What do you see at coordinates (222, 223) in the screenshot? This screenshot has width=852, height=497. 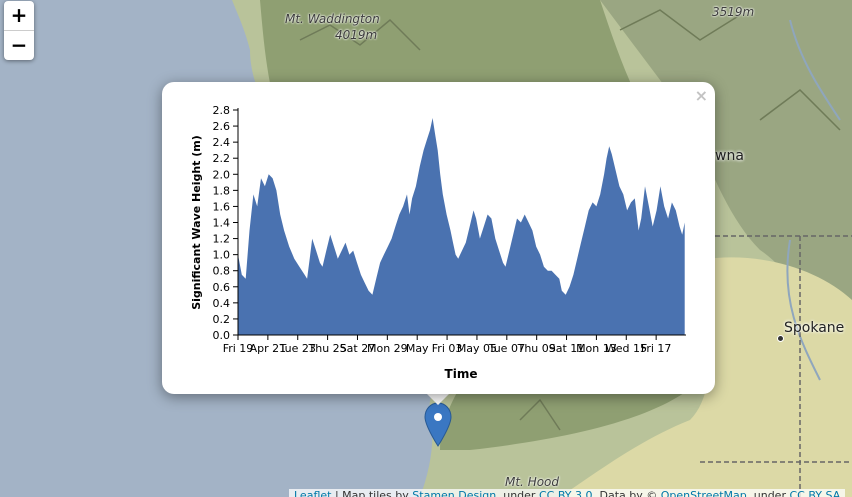 I see `y-tick-label: 1.4` at bounding box center [222, 223].